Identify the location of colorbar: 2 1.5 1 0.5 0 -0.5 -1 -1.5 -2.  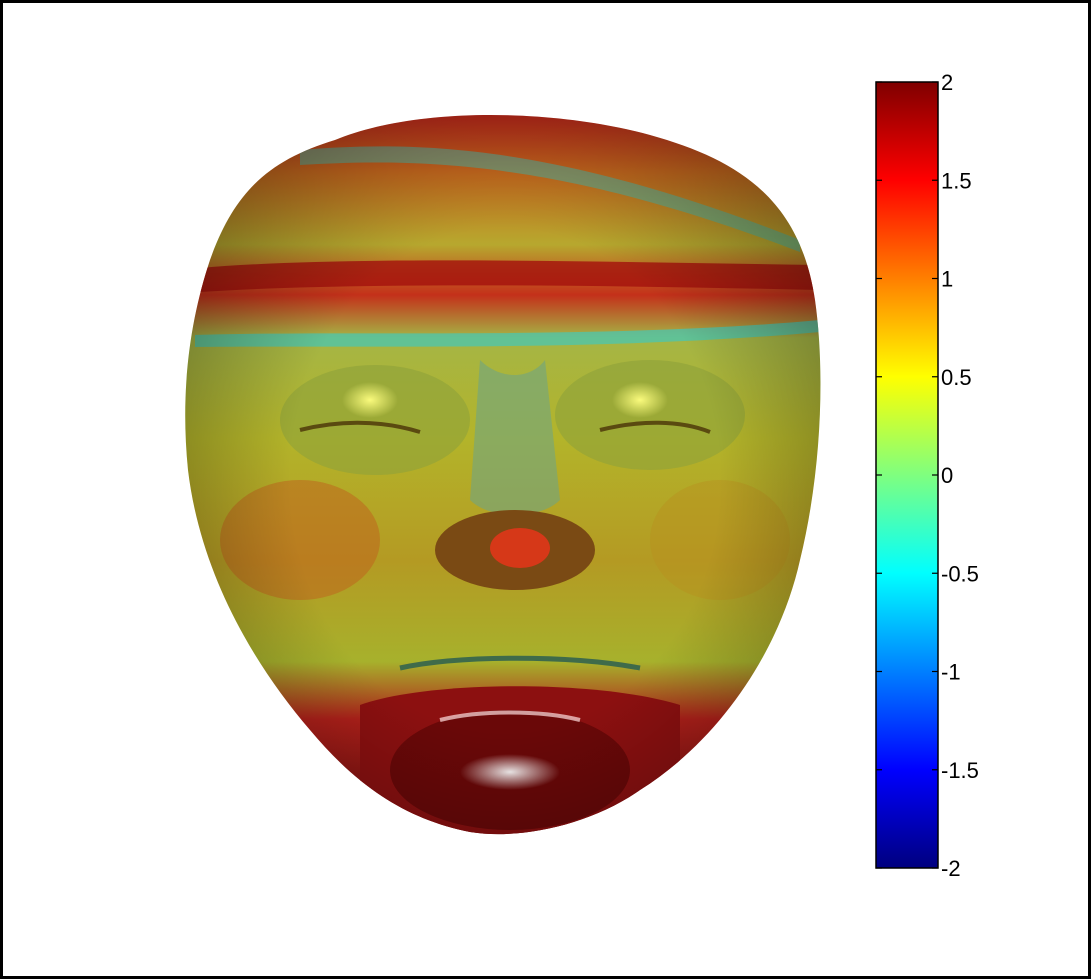
(927, 475).